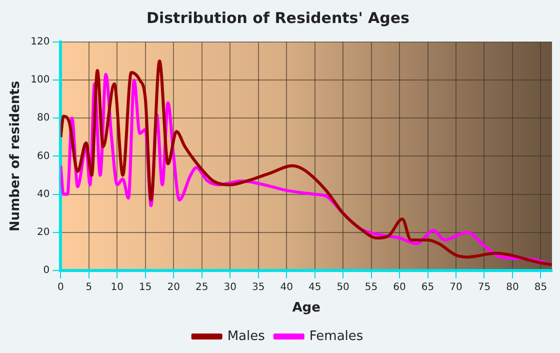  Describe the element at coordinates (246, 336) in the screenshot. I see `legend-label: Males` at that location.